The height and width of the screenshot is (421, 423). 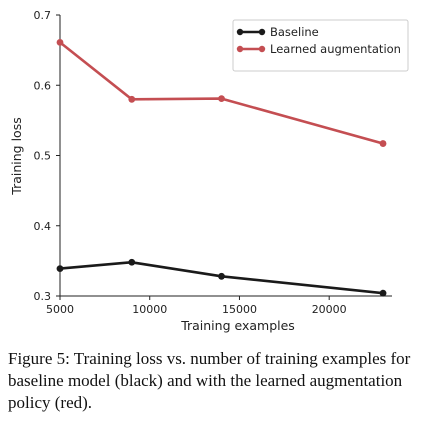 I want to click on chart-legend: Baseline Learned augmentation, so click(x=320, y=45).